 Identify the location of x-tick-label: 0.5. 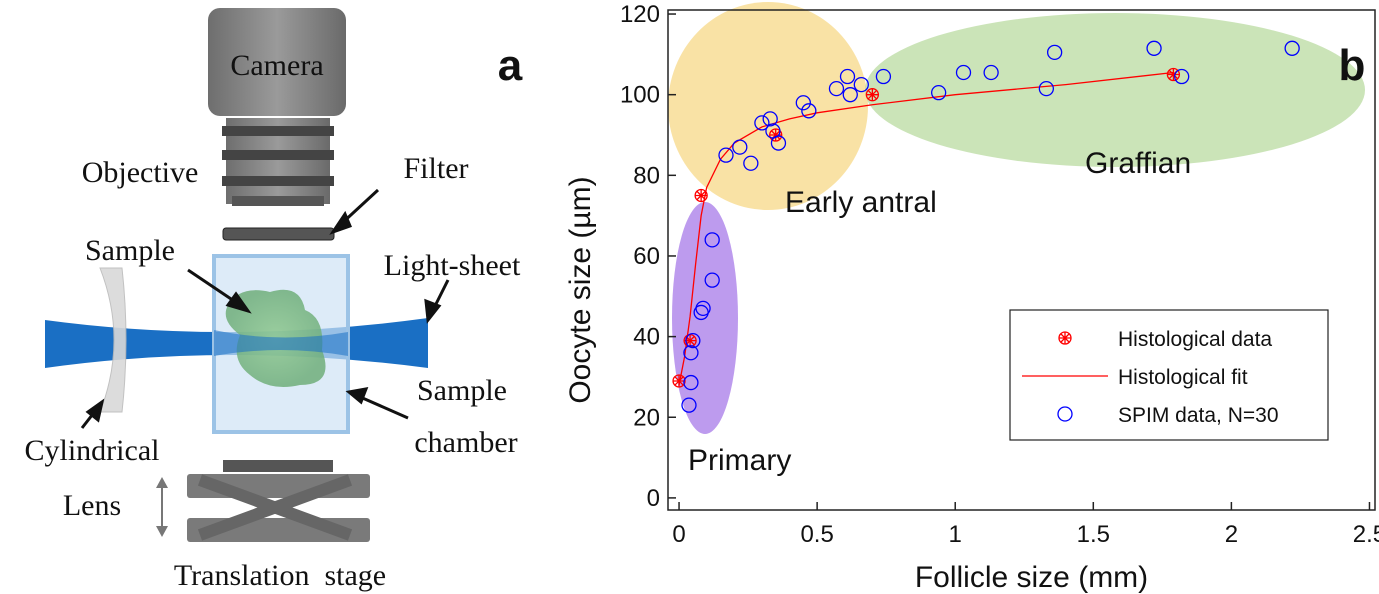
(816, 534).